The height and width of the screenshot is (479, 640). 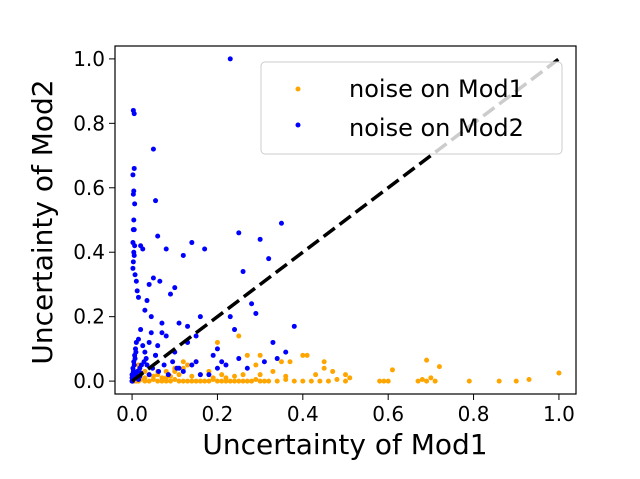 What do you see at coordinates (89, 188) in the screenshot?
I see `y-tick-label: 0.6` at bounding box center [89, 188].